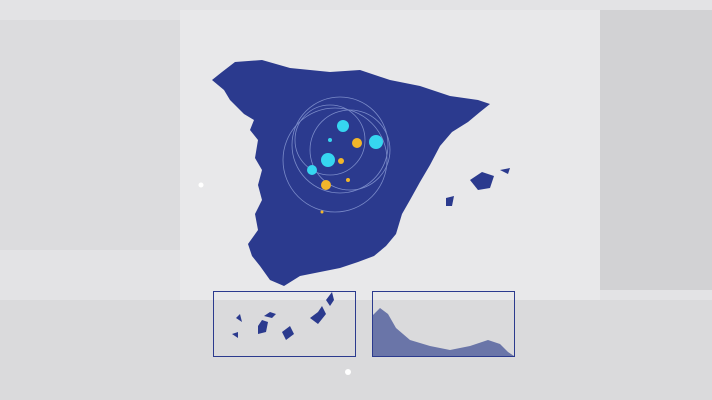  I want to click on bg-panel-right, so click(656, 150).